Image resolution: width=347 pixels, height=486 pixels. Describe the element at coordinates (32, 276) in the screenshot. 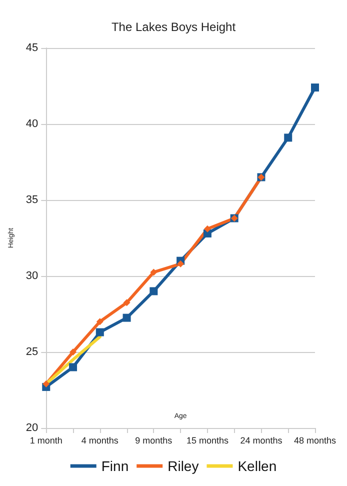

I see `y-tick-label: 30` at that location.